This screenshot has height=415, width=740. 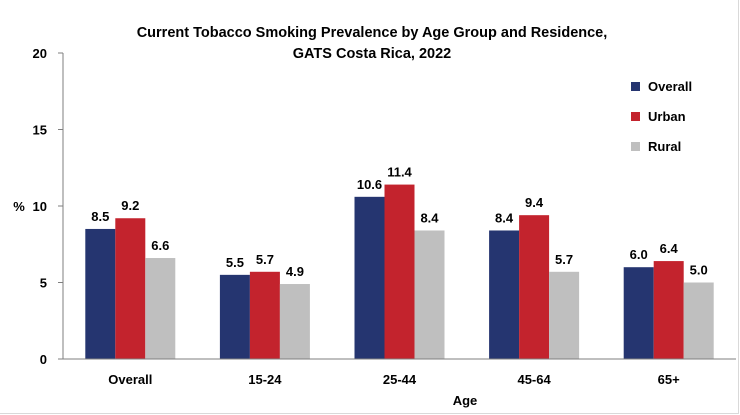 What do you see at coordinates (48, 206) in the screenshot?
I see `y-axis: 0 5 10 15 20` at bounding box center [48, 206].